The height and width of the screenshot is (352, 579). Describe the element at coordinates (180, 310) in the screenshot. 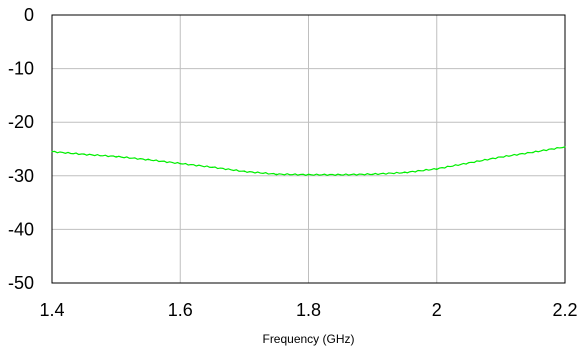

I see `x-tick-label: 1.6` at that location.